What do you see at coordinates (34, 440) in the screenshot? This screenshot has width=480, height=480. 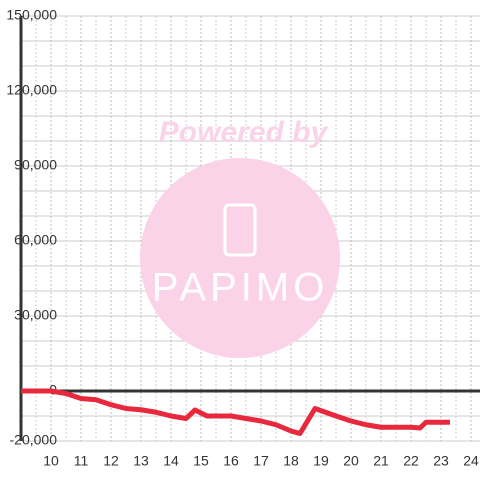 I see `y-tick-label: -20,000` at bounding box center [34, 440].